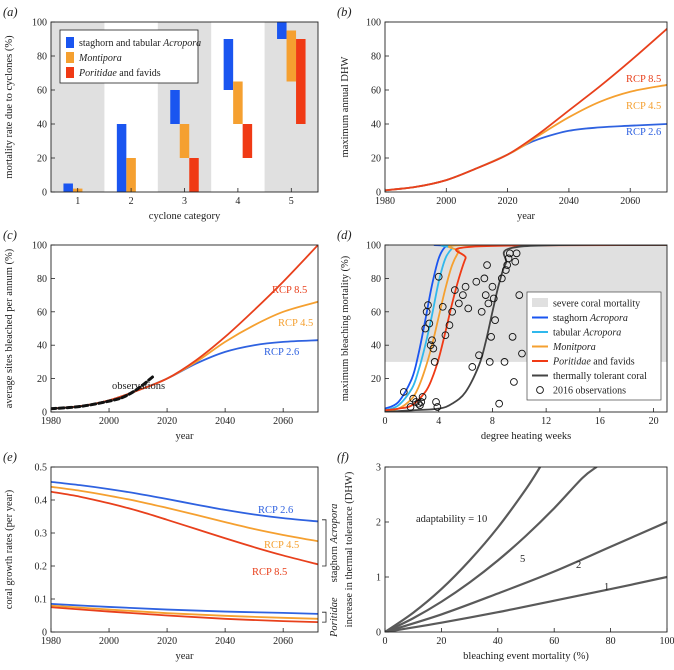 The width and height of the screenshot is (674, 670). What do you see at coordinates (378, 523) in the screenshot?
I see `y-tick-label: 2` at bounding box center [378, 523].